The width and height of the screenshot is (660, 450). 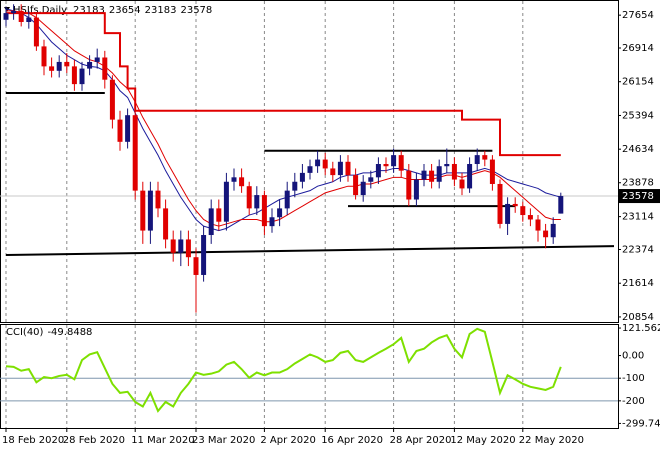 I want to click on y-tick-label: 23878, so click(x=638, y=183).